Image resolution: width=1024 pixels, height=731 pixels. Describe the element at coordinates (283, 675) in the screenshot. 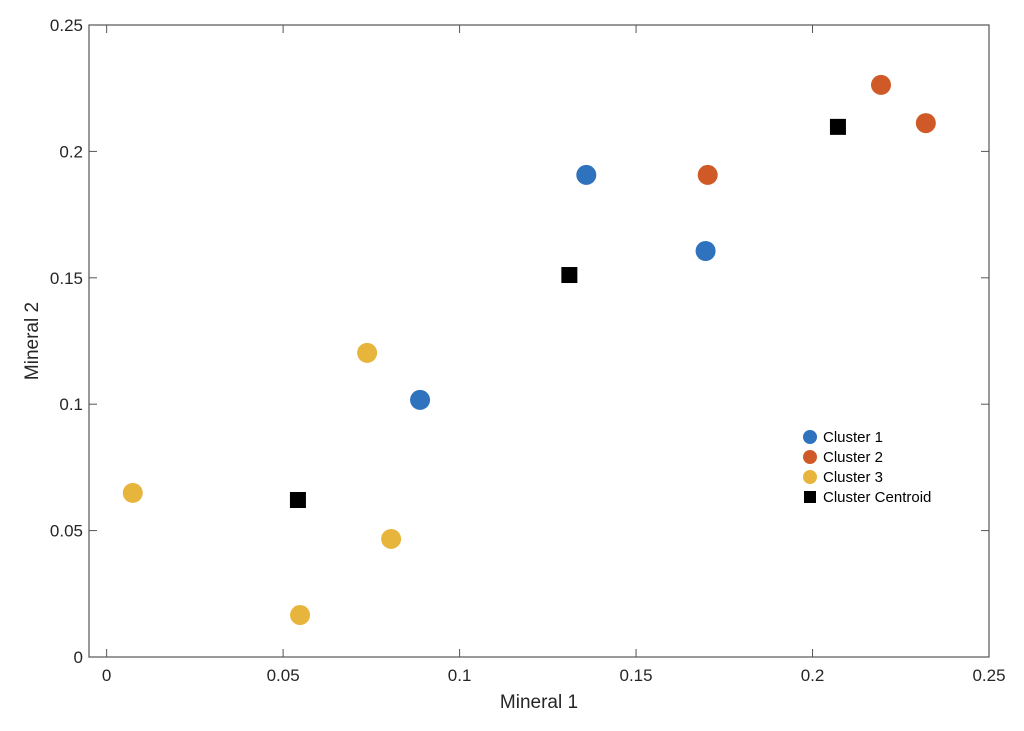

I see `x-tick-label: 0.05` at that location.